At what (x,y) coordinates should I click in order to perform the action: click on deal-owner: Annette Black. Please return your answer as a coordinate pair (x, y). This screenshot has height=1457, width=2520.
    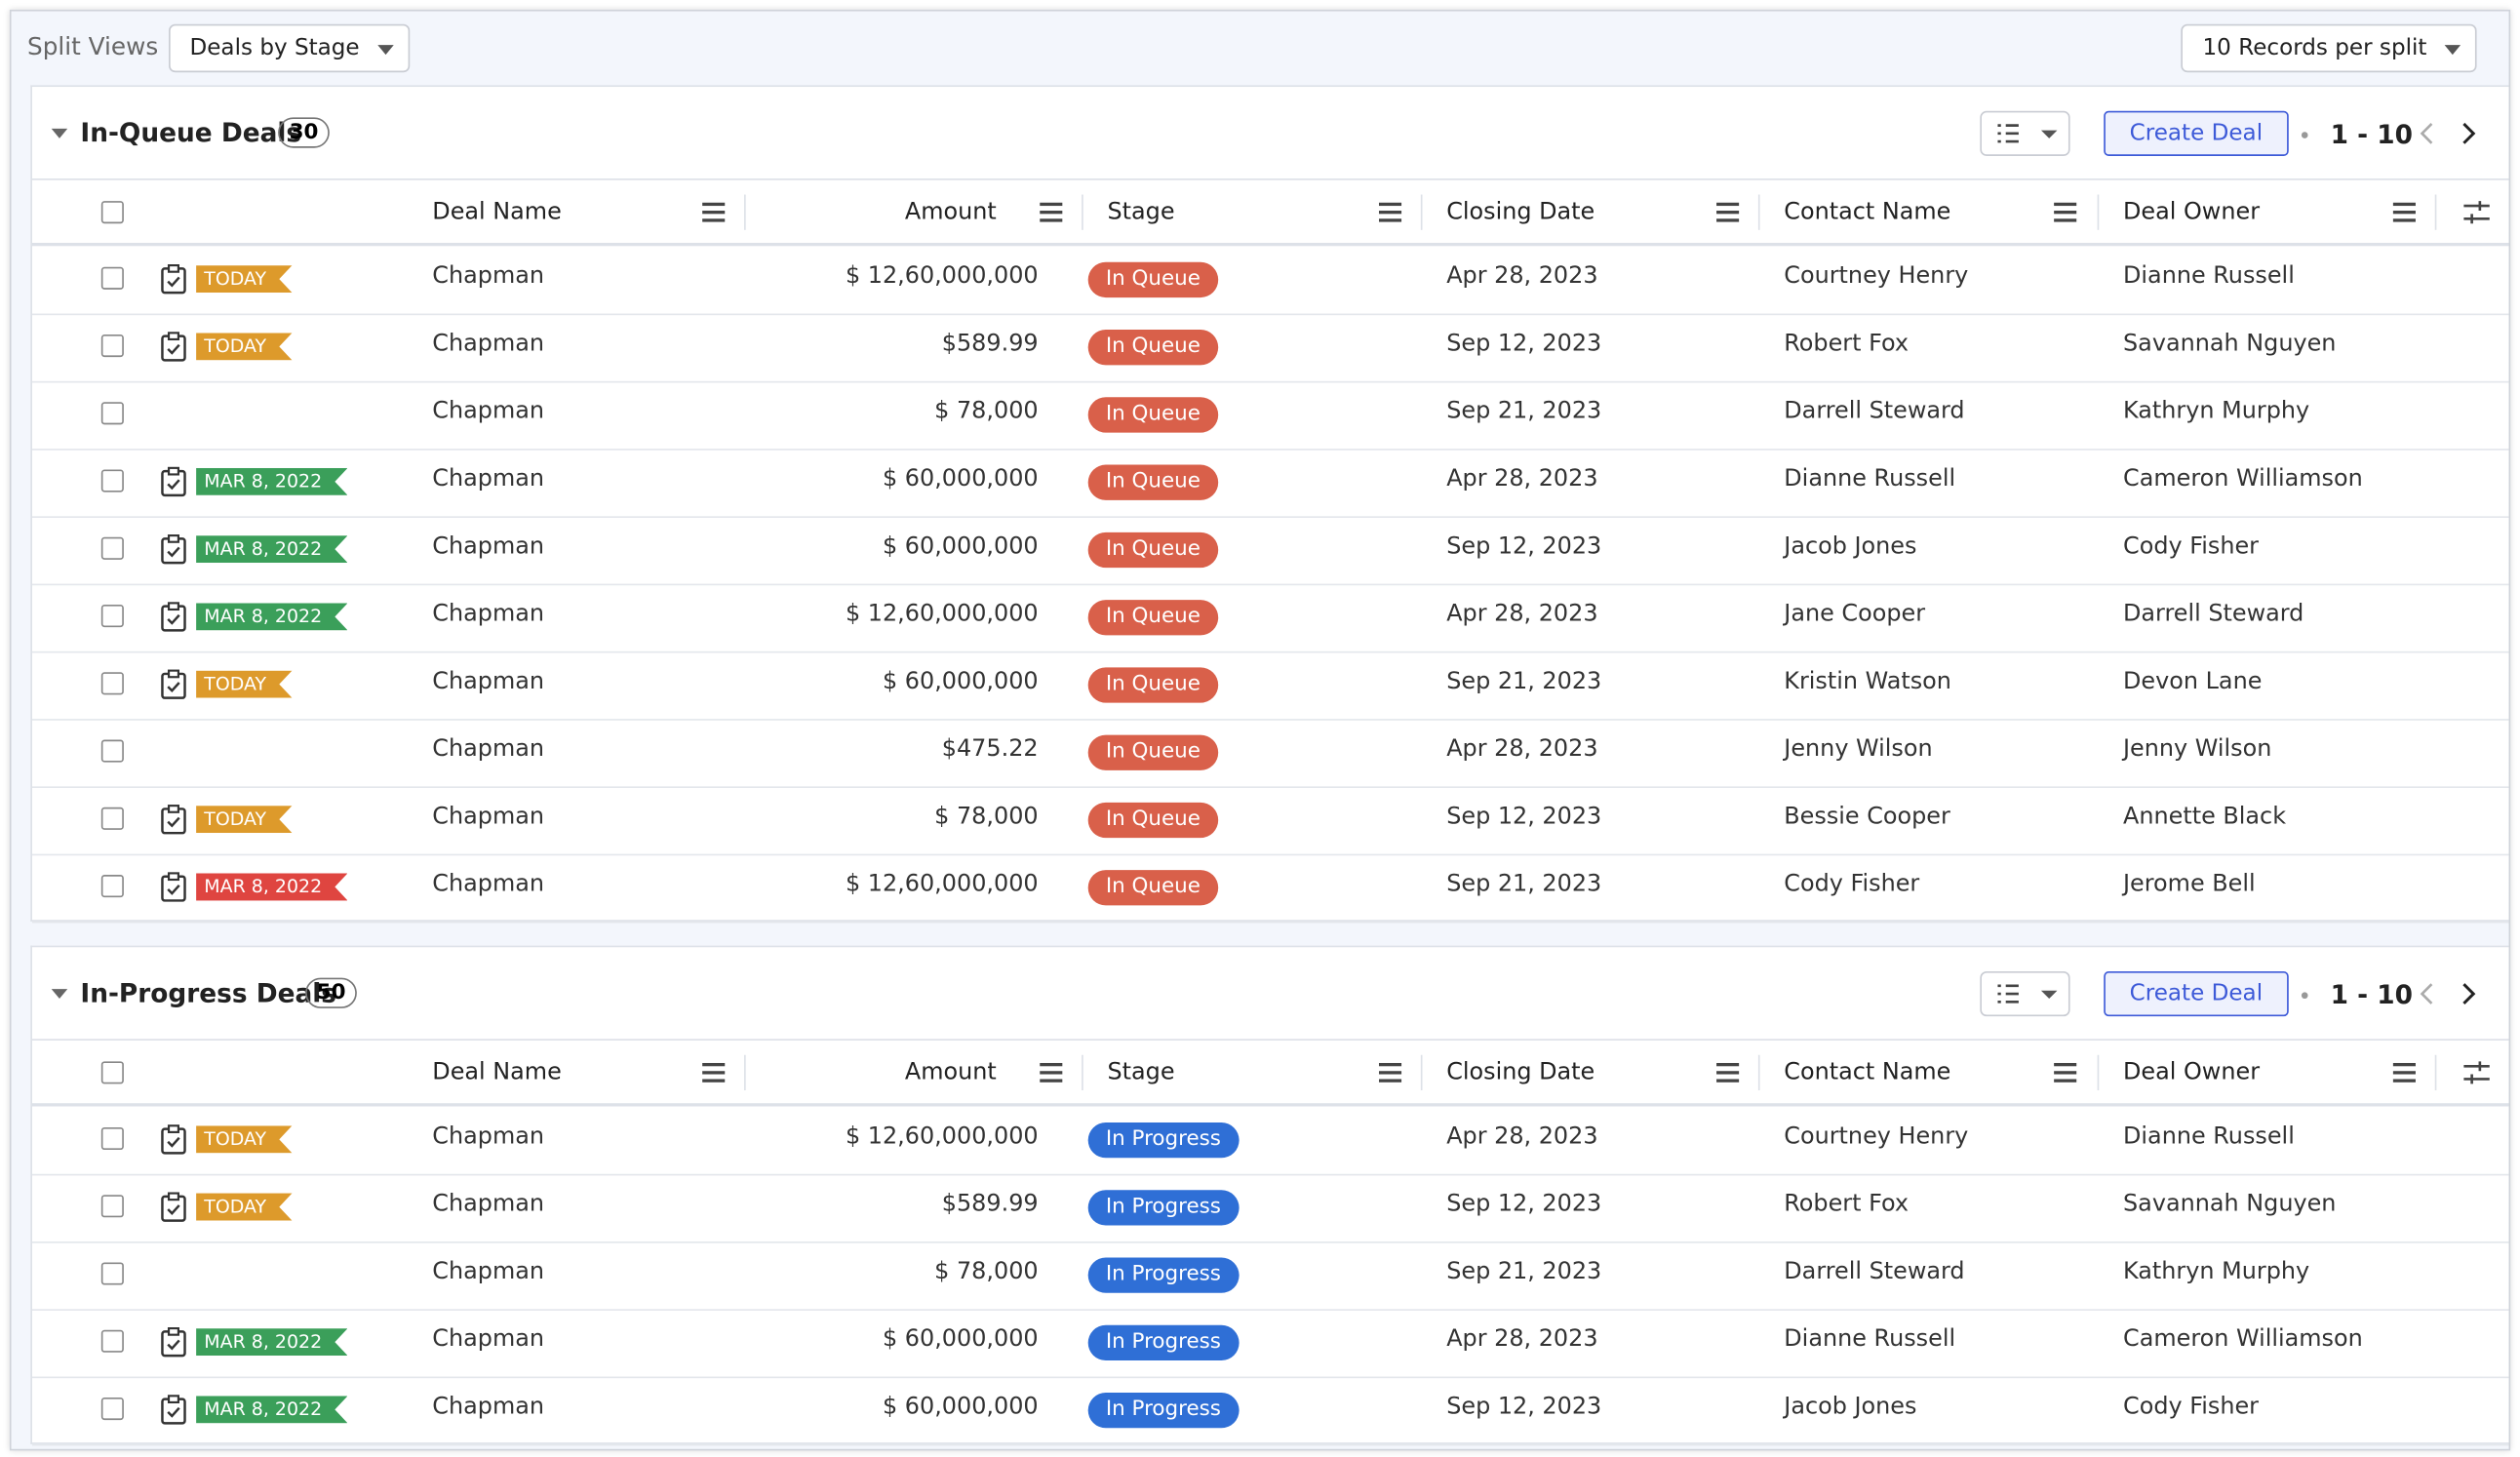
    Looking at the image, I should click on (2205, 817).